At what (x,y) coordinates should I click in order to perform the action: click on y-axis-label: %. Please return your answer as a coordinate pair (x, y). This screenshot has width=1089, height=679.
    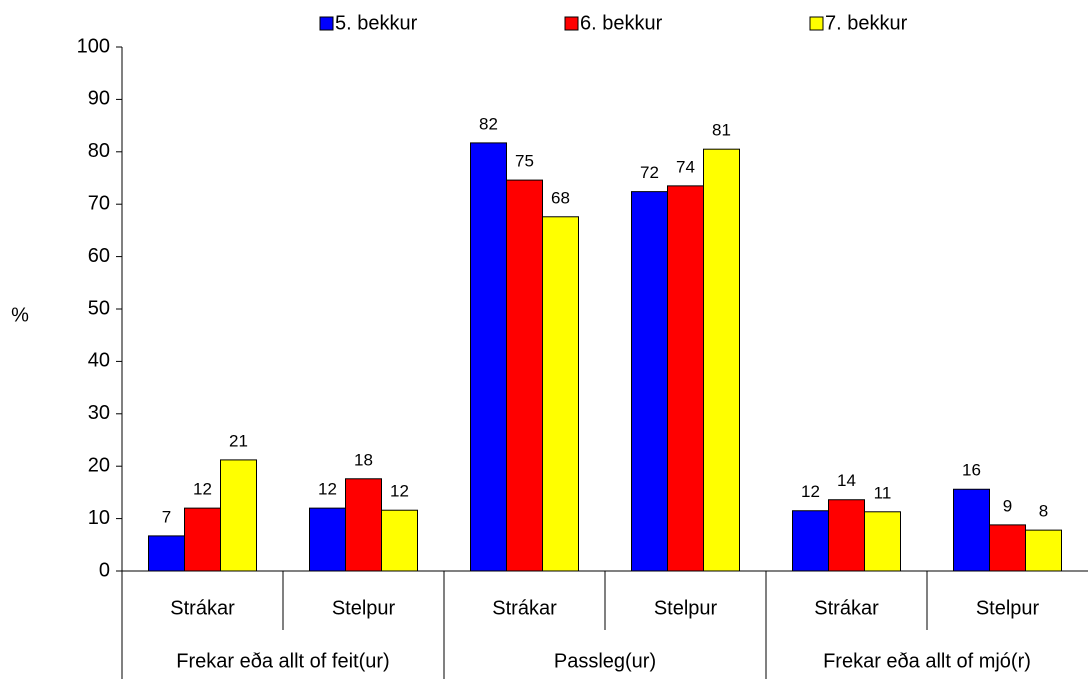
    Looking at the image, I should click on (20, 315).